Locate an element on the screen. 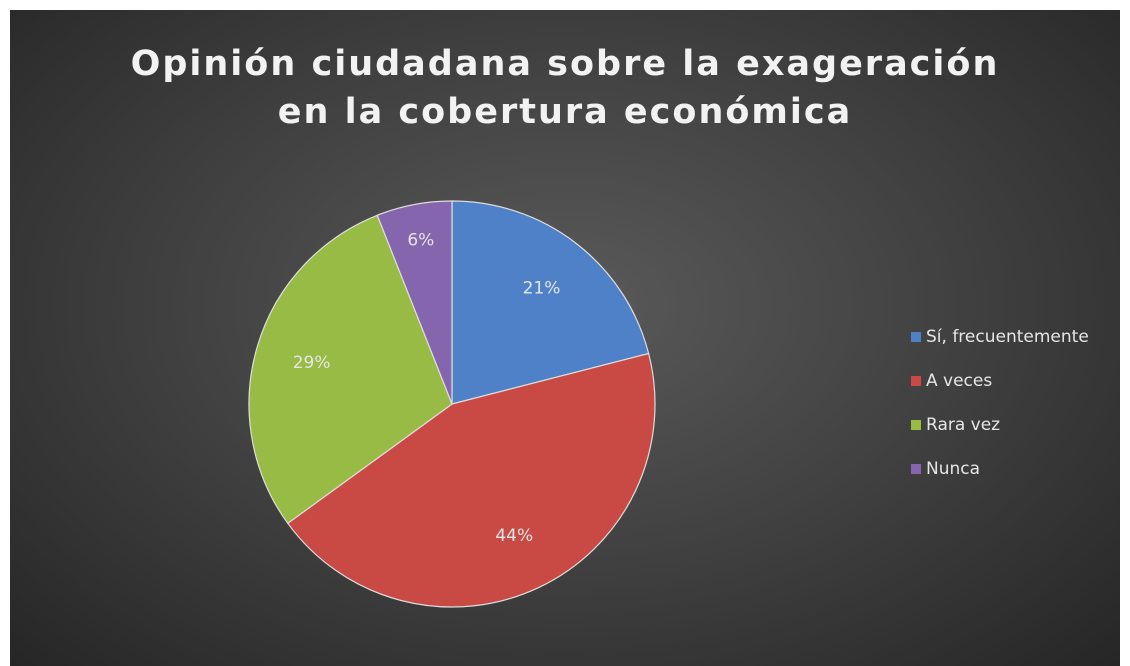  legend-label: Nunca is located at coordinates (953, 469).